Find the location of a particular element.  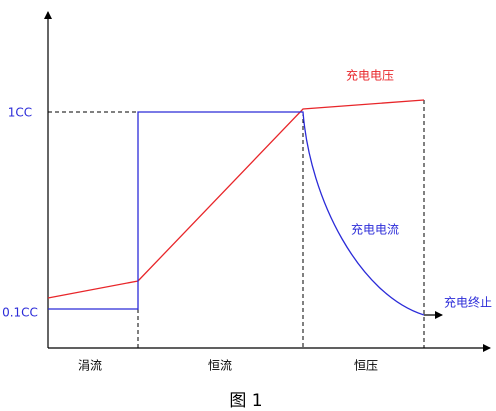

phase-label: 涓流 is located at coordinates (90, 365).